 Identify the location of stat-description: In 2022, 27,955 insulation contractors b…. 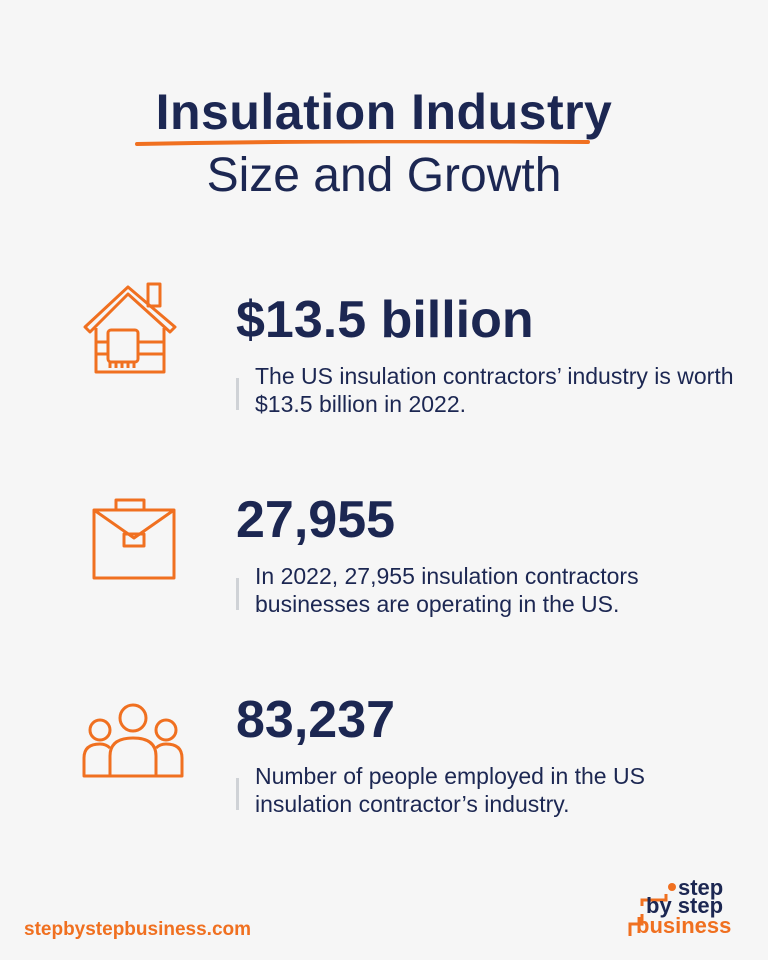
(447, 590).